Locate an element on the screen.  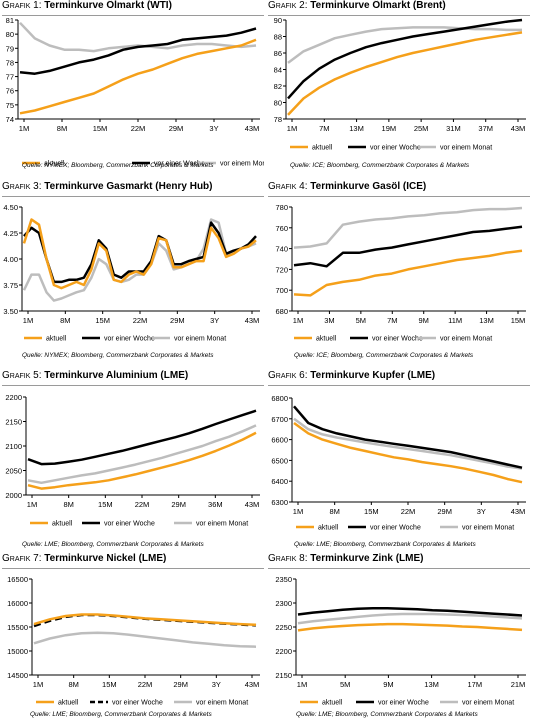
x-tick-label: 5M is located at coordinates (361, 320).